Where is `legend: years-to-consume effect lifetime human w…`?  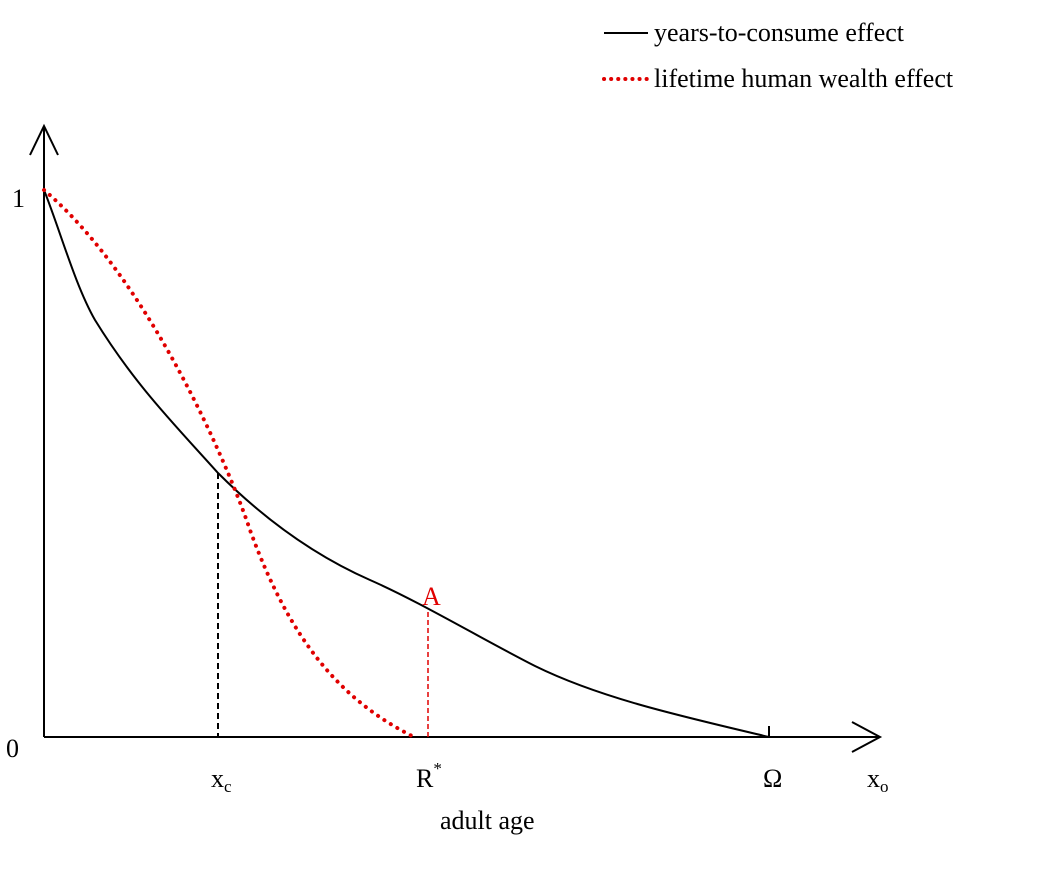
legend: years-to-consume effect lifetime human w… is located at coordinates (778, 55).